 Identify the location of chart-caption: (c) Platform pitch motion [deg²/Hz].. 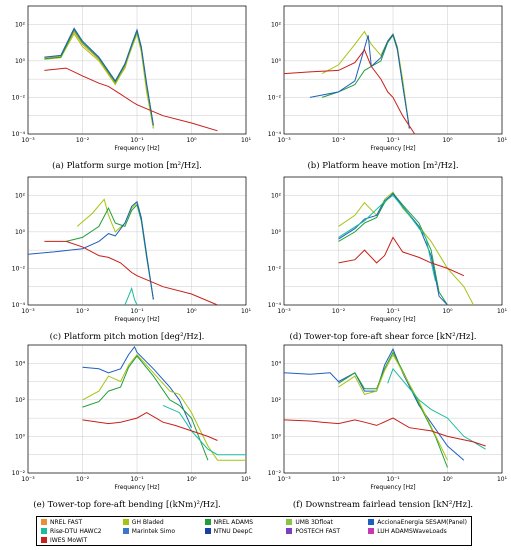
(127, 337).